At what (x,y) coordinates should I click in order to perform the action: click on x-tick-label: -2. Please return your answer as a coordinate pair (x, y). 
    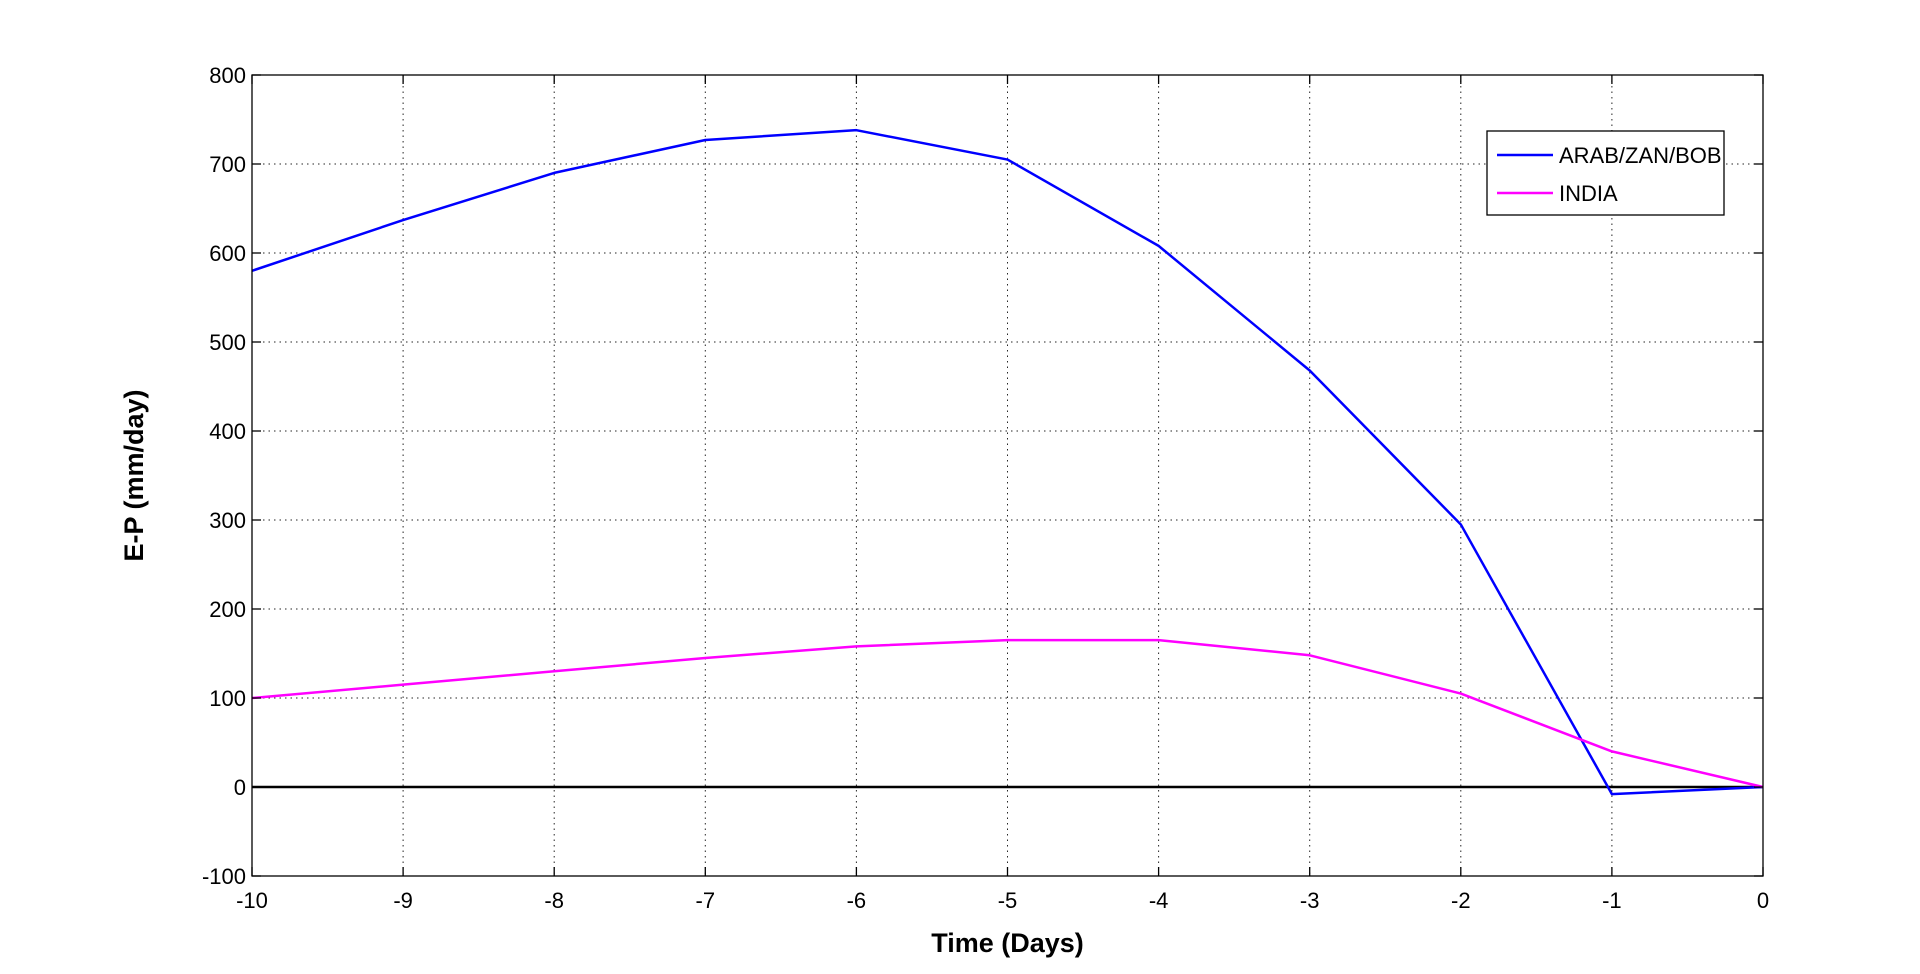
    Looking at the image, I should click on (1461, 900).